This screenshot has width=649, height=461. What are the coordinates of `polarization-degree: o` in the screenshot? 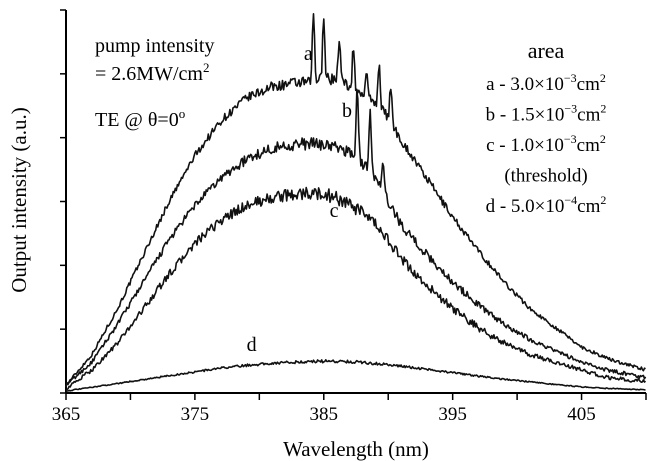 It's located at (182, 113).